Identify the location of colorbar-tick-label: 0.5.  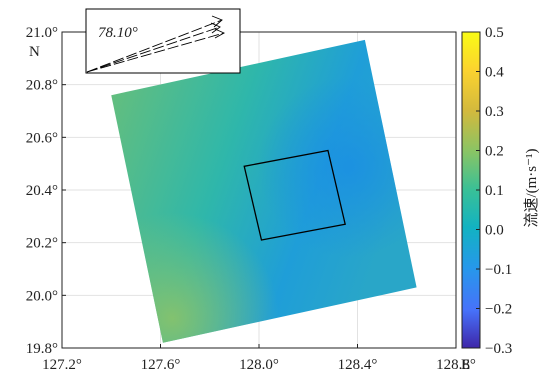
(494, 33).